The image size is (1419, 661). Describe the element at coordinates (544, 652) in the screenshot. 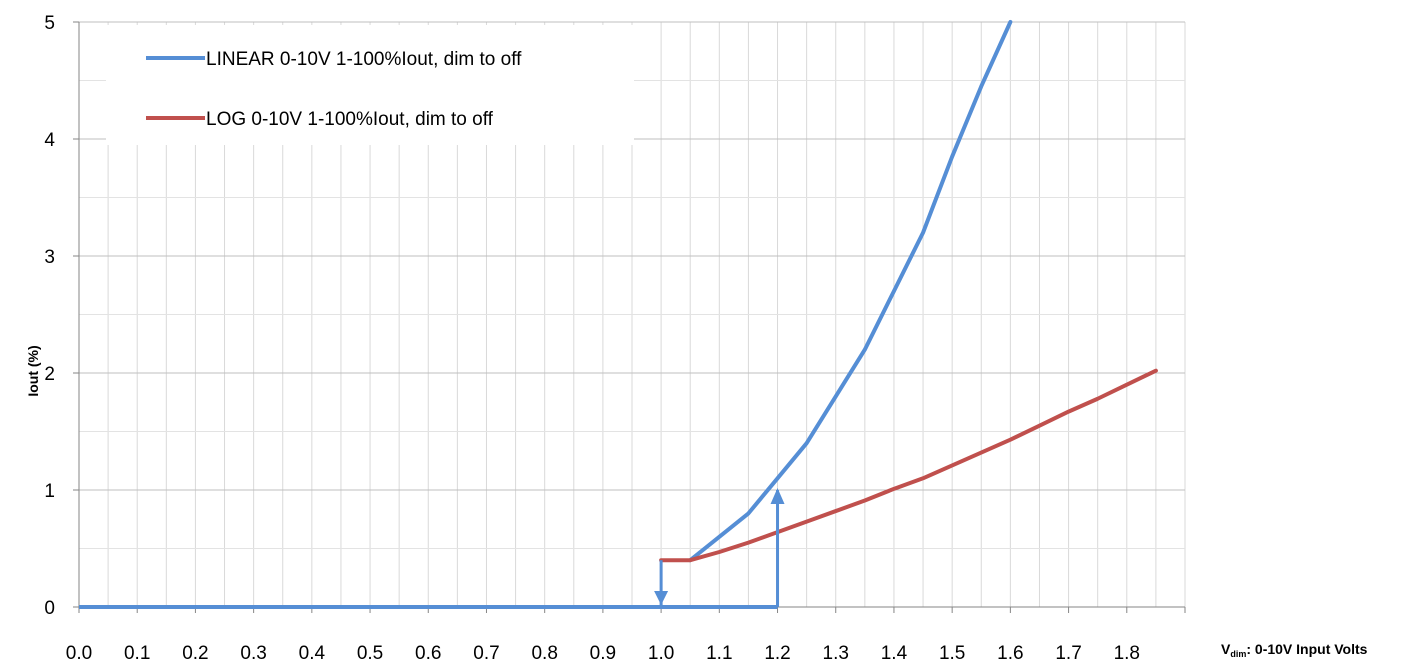

I see `x-tick-label: 0.8` at that location.